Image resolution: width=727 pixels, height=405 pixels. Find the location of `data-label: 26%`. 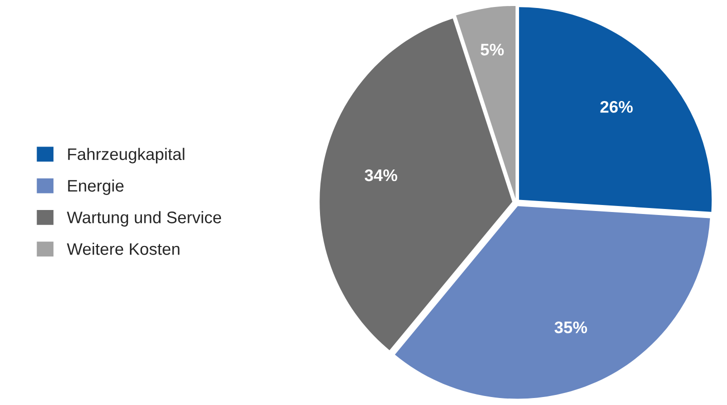

data-label: 26% is located at coordinates (616, 106).